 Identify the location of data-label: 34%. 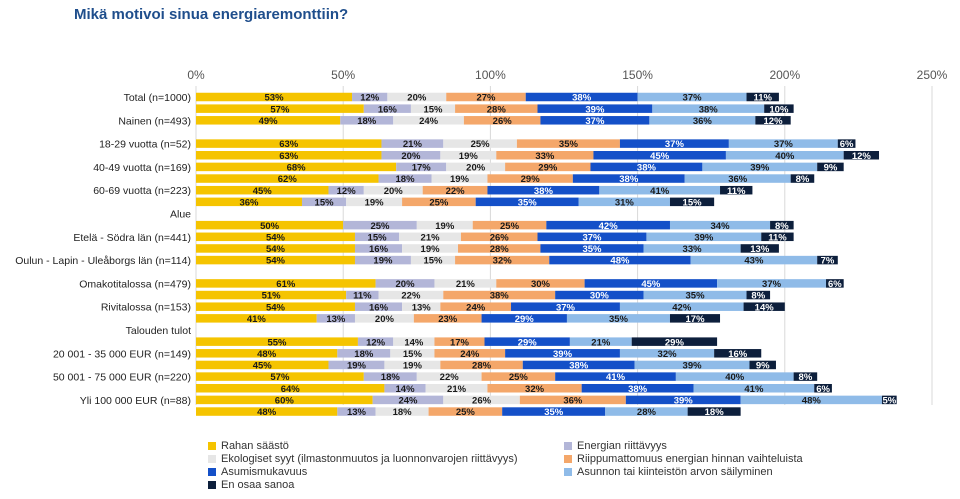
(721, 226).